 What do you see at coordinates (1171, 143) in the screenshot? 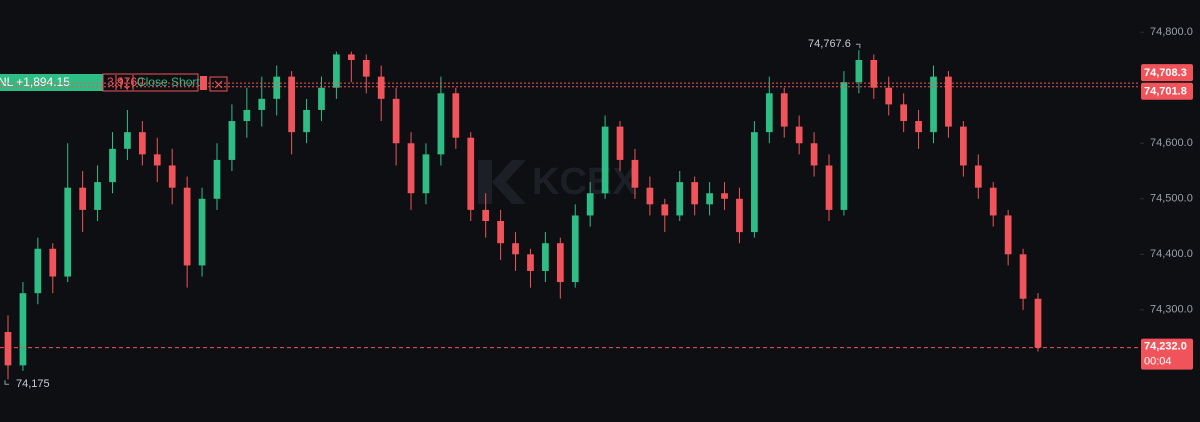
I see `y-tick-label: 74,600.0` at bounding box center [1171, 143].